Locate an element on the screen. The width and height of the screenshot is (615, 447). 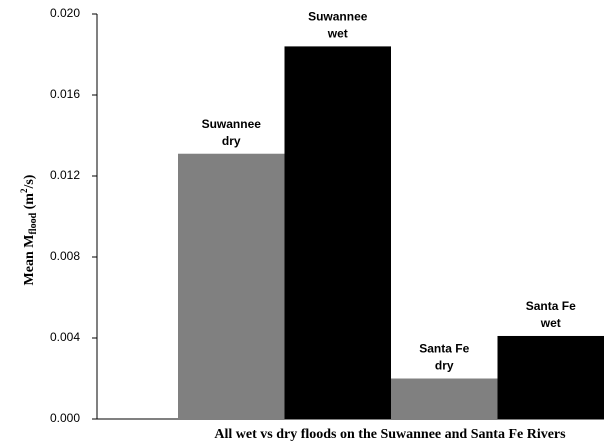
y-axis-label: Mean Mflood (m2/s) is located at coordinates (29, 229).